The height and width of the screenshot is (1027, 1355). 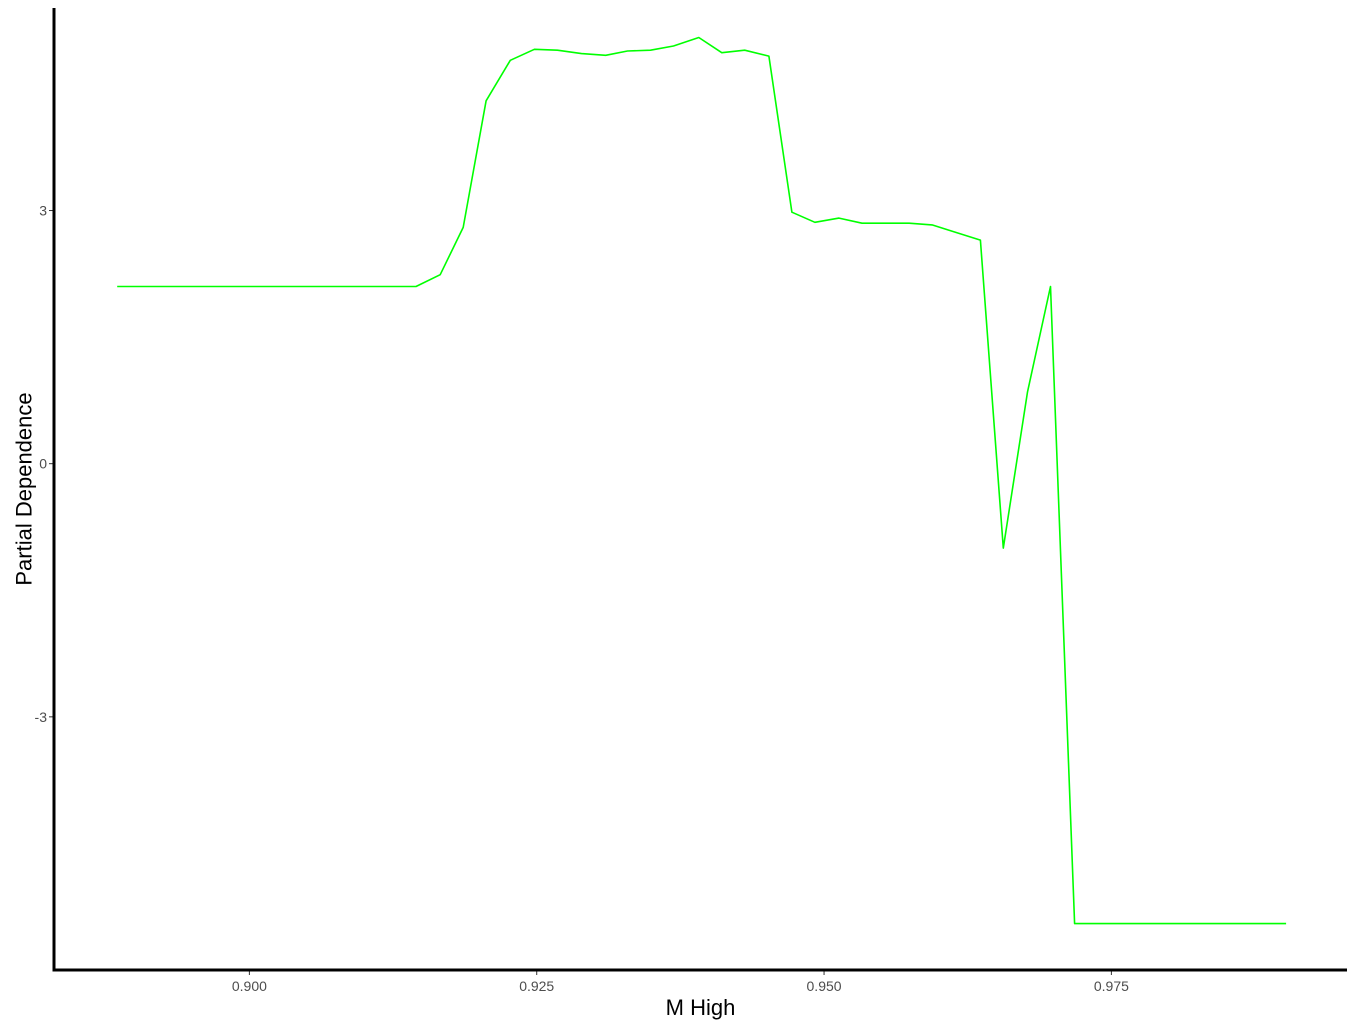 I want to click on y-axis-ticks: -3 0 3, so click(x=44, y=464).